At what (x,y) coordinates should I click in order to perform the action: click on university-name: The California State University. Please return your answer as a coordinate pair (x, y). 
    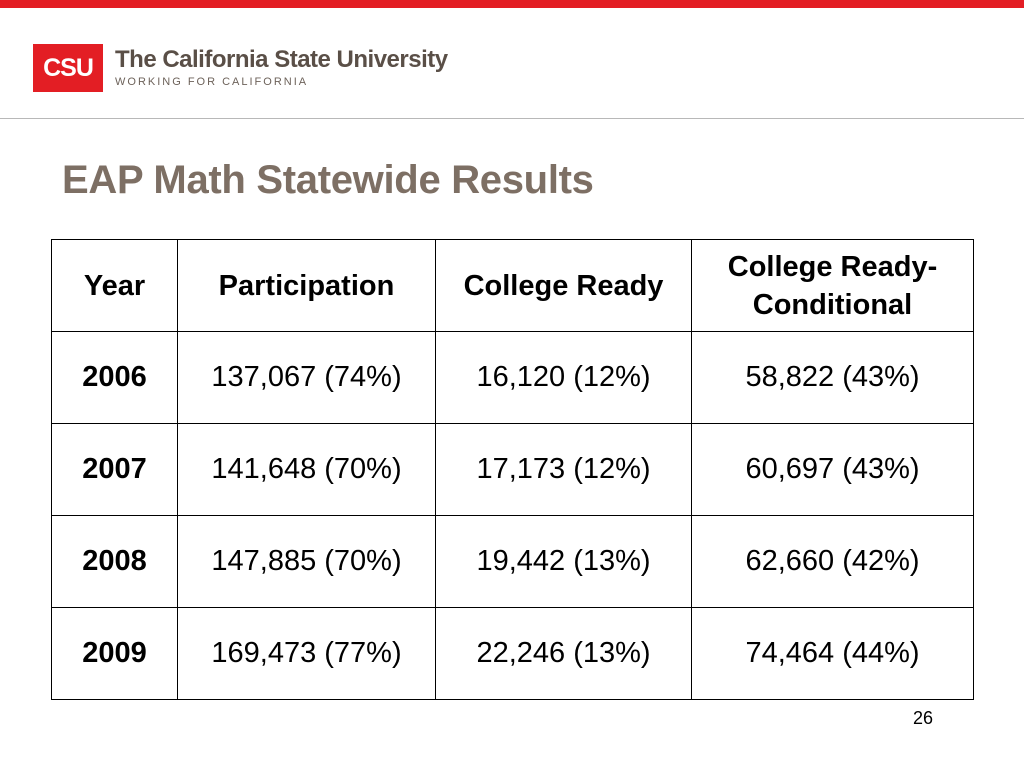
    Looking at the image, I should click on (281, 59).